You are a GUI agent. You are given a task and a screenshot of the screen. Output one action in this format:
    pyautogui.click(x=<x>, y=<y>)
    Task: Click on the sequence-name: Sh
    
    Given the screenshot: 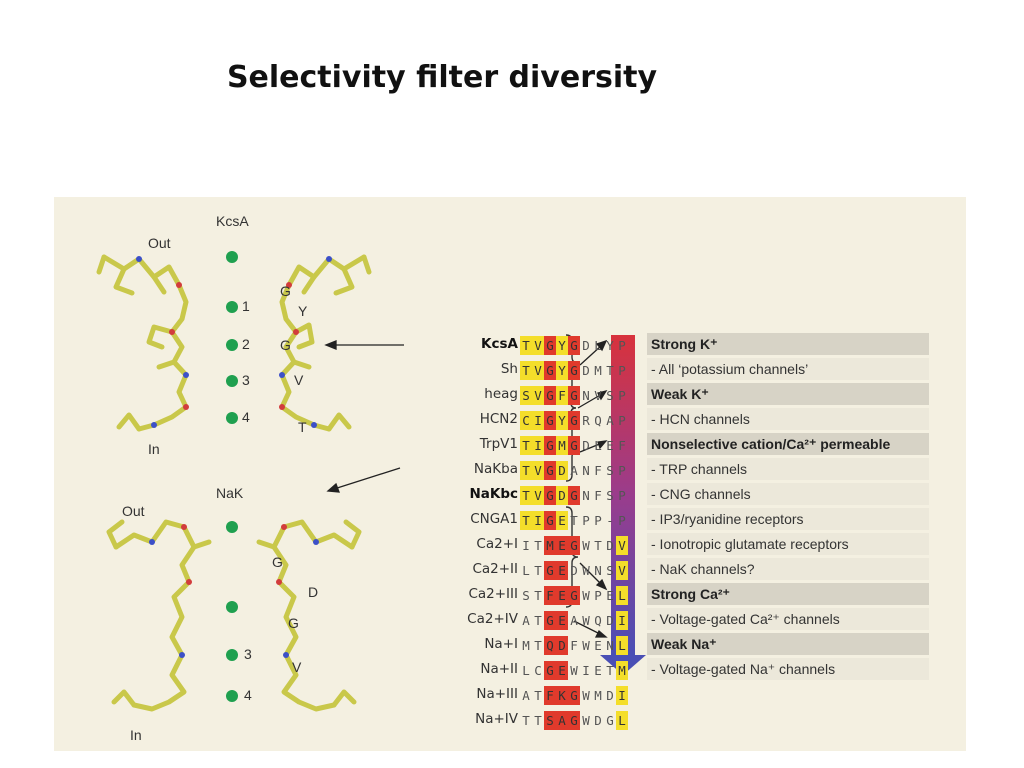 What is the action you would take?
    pyautogui.click(x=509, y=369)
    